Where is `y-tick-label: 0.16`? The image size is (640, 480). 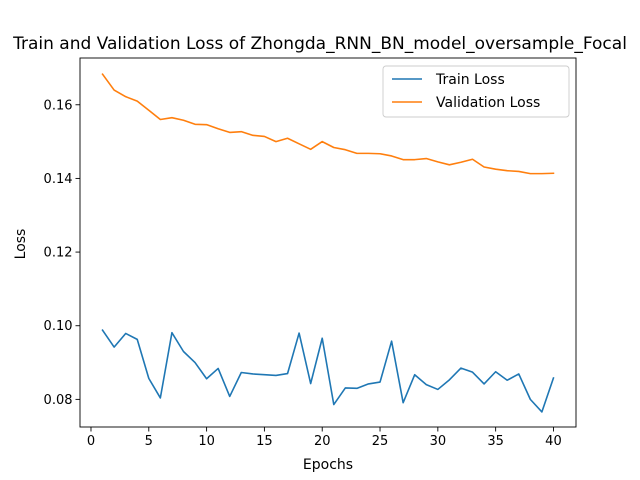
y-tick-label: 0.16 is located at coordinates (58, 105).